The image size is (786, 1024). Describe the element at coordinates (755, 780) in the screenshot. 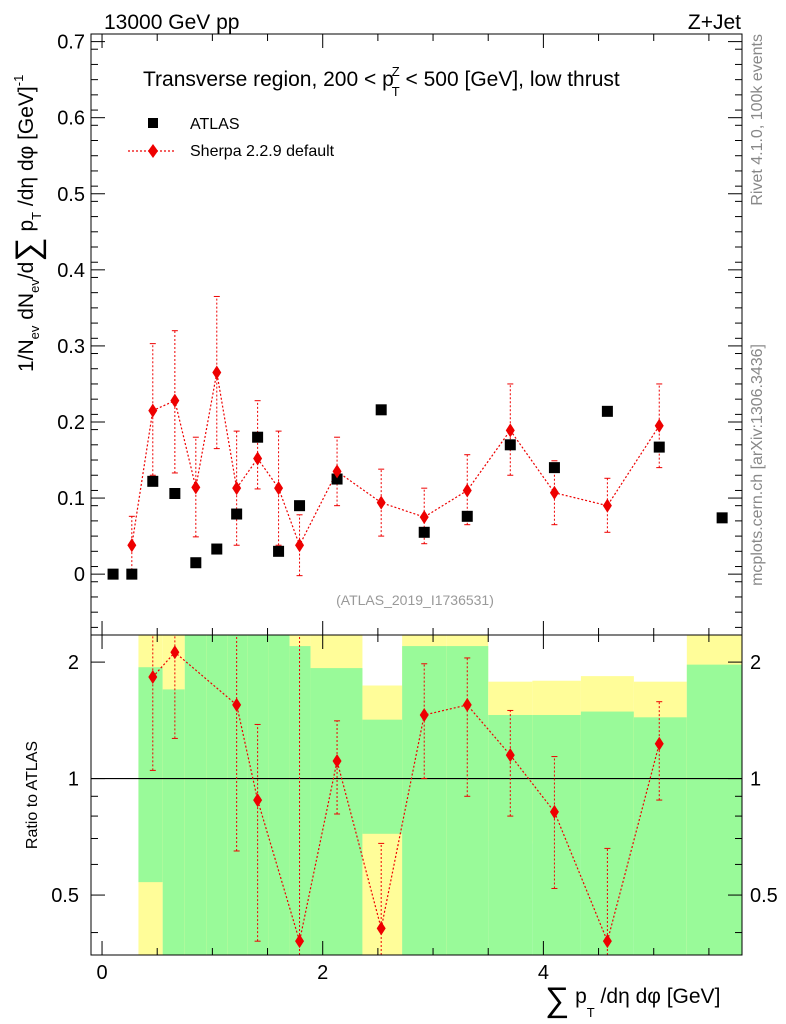

I see `ratio-y-tick-label-right: 1` at that location.